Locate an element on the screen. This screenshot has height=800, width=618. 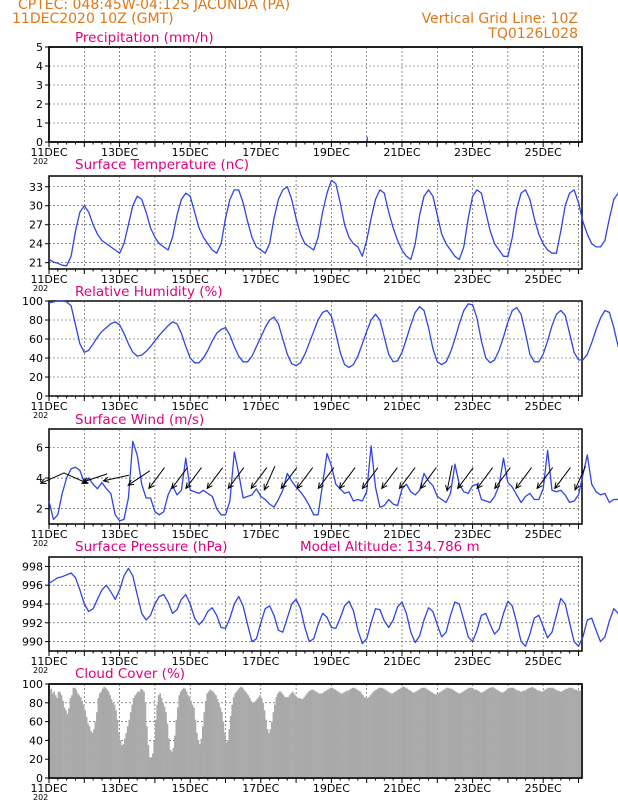
rh-ytick-label: 20 is located at coordinates (36, 377).